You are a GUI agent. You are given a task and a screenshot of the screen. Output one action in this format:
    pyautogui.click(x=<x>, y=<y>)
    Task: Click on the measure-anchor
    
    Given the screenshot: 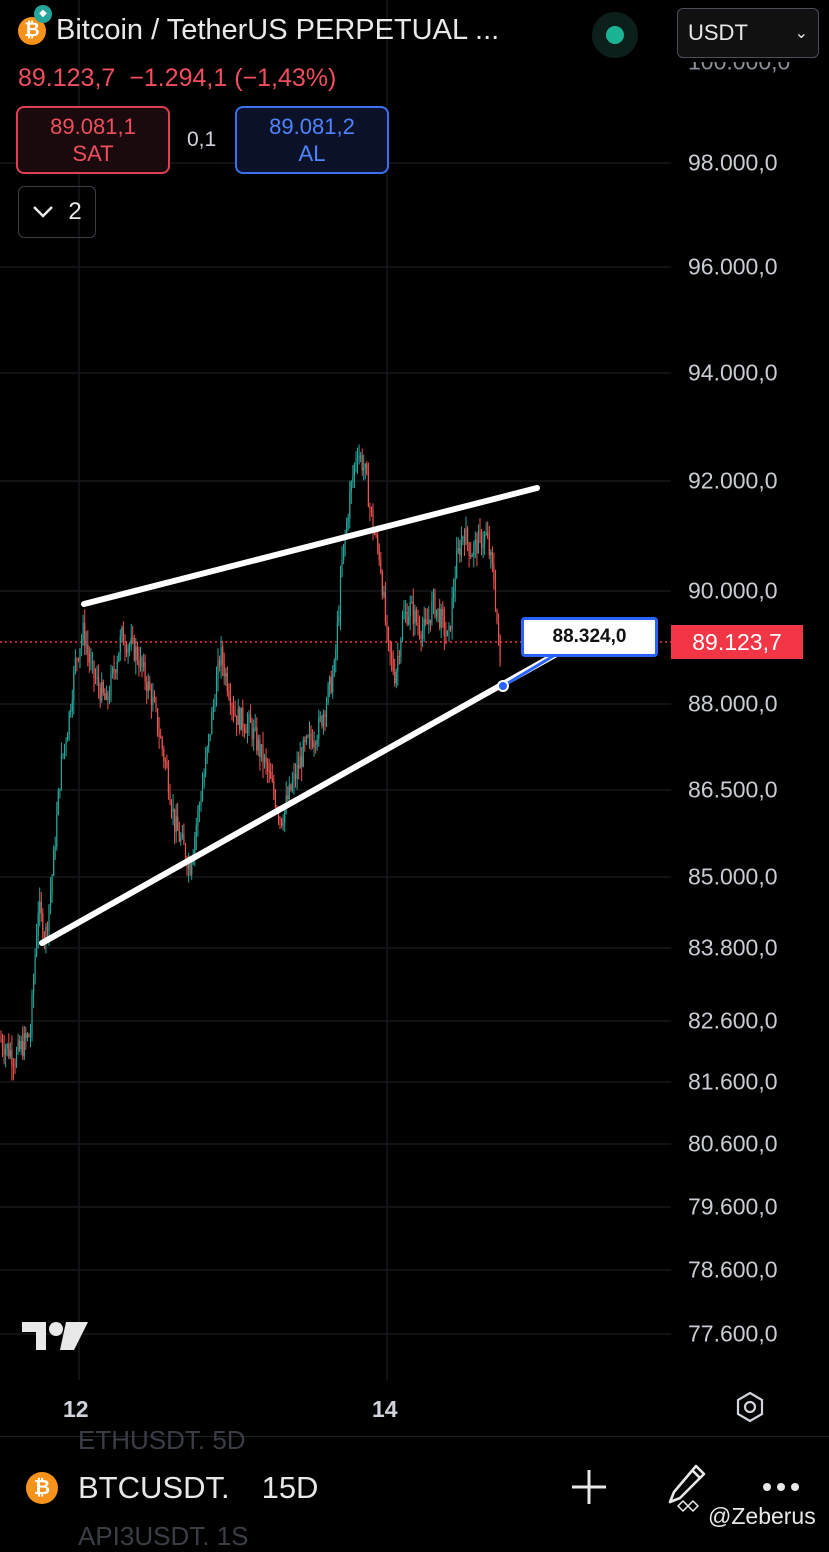 What is the action you would take?
    pyautogui.click(x=503, y=686)
    